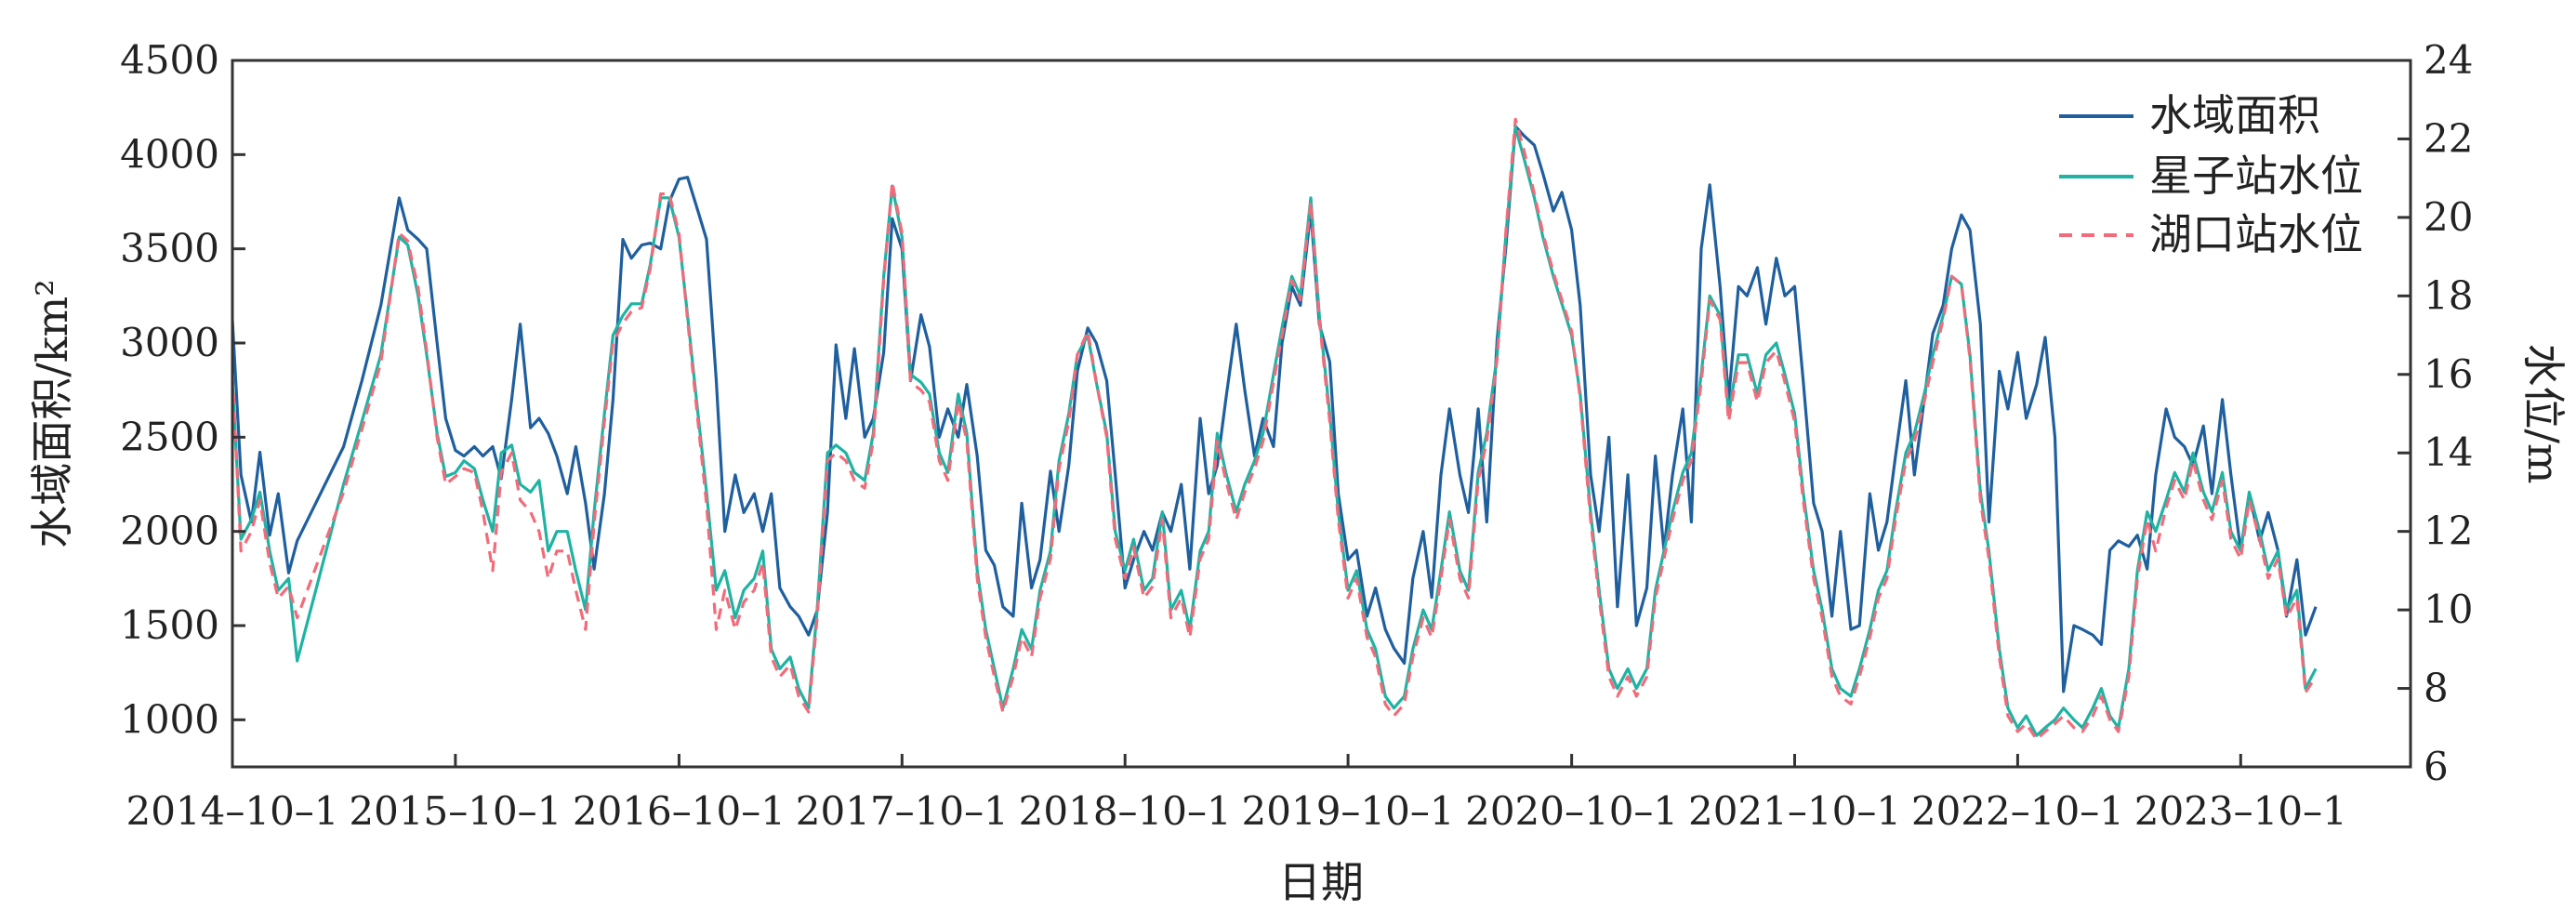 This screenshot has height=924, width=2576. What do you see at coordinates (2448, 60) in the screenshot?
I see `right-tick-label: 24` at bounding box center [2448, 60].